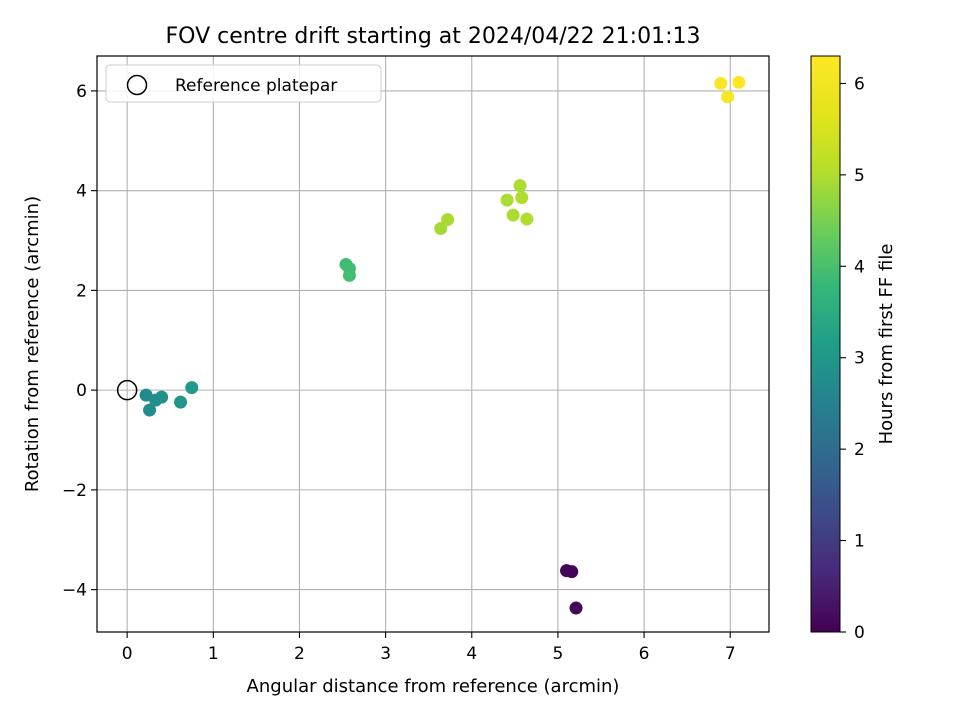 Image resolution: width=960 pixels, height=720 pixels. What do you see at coordinates (730, 654) in the screenshot?
I see `x-tick-label: 7` at bounding box center [730, 654].